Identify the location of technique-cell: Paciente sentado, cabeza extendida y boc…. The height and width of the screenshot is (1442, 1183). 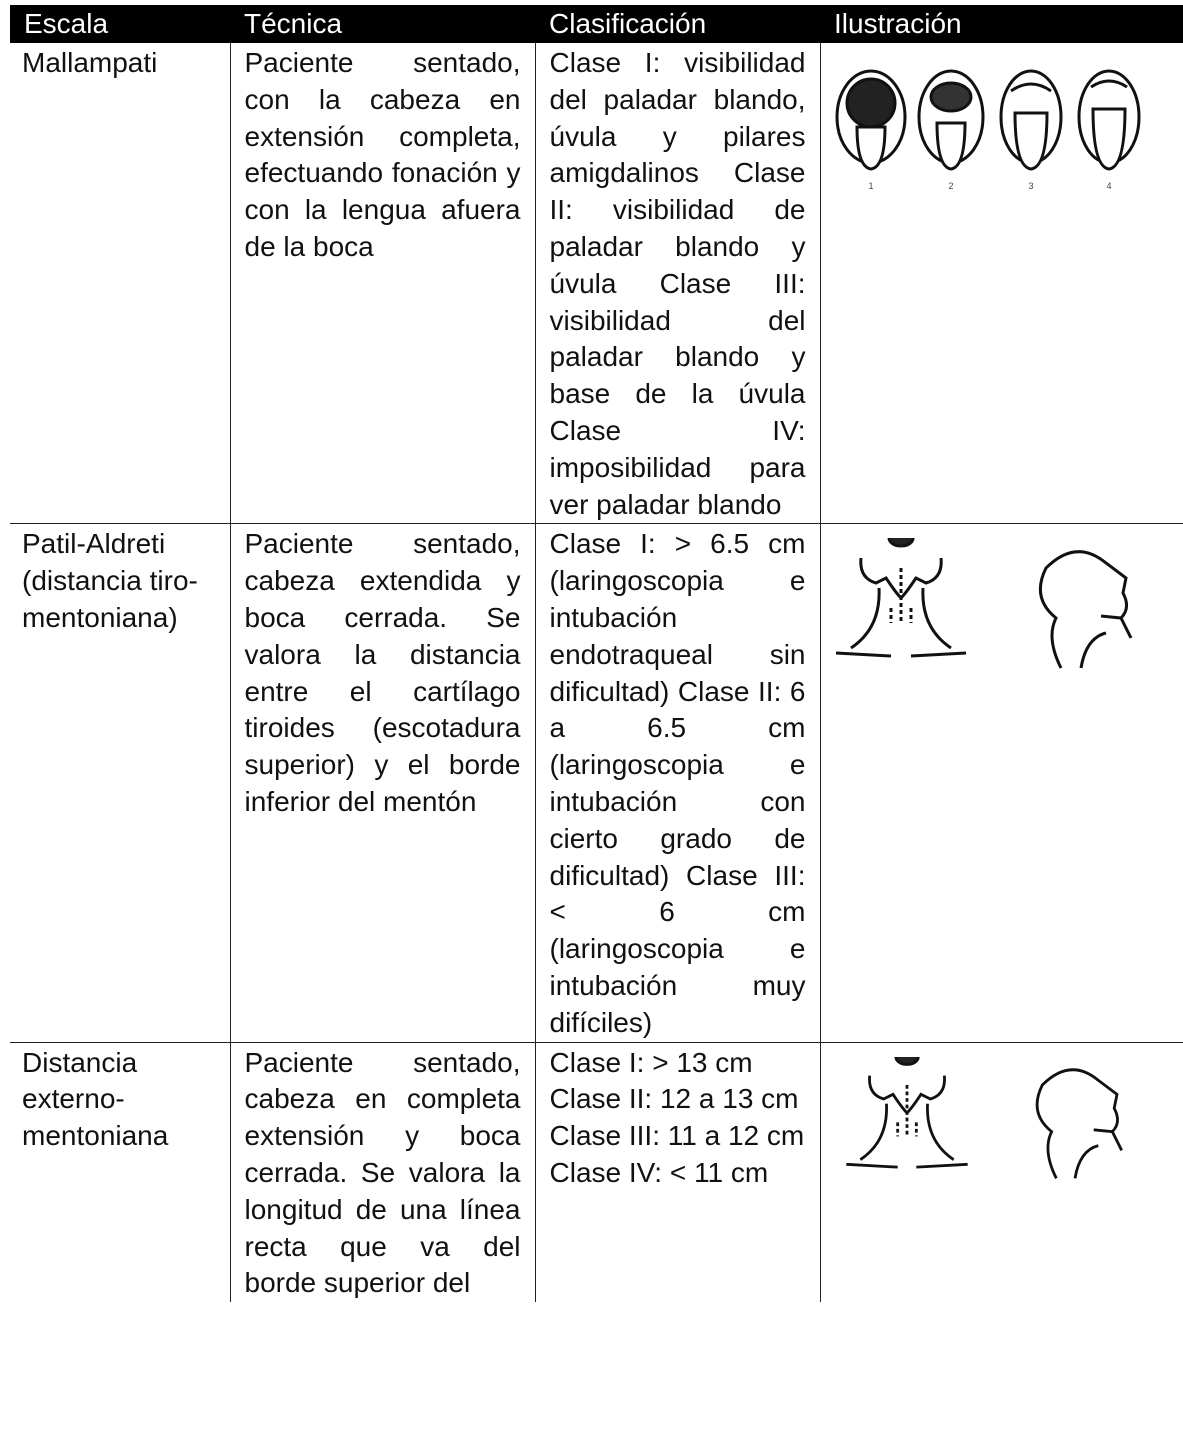
(382, 783).